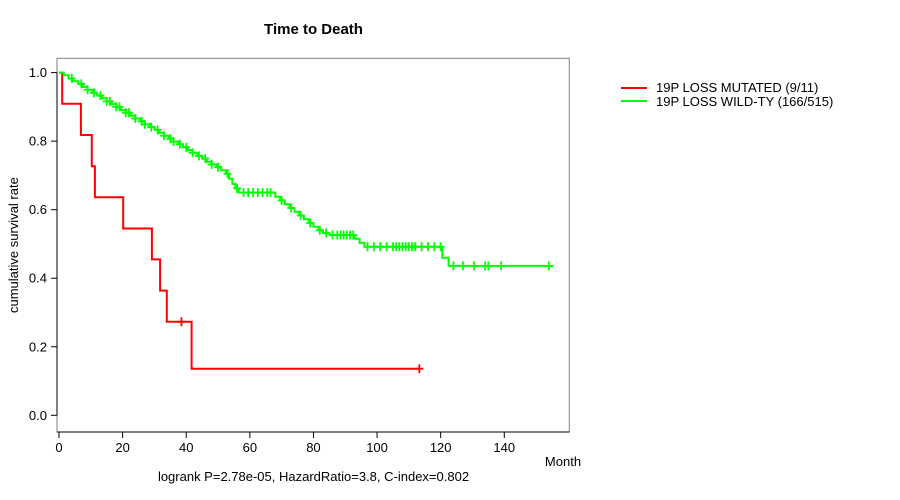 This screenshot has width=900, height=500. I want to click on x-axis-label: Month, so click(563, 461).